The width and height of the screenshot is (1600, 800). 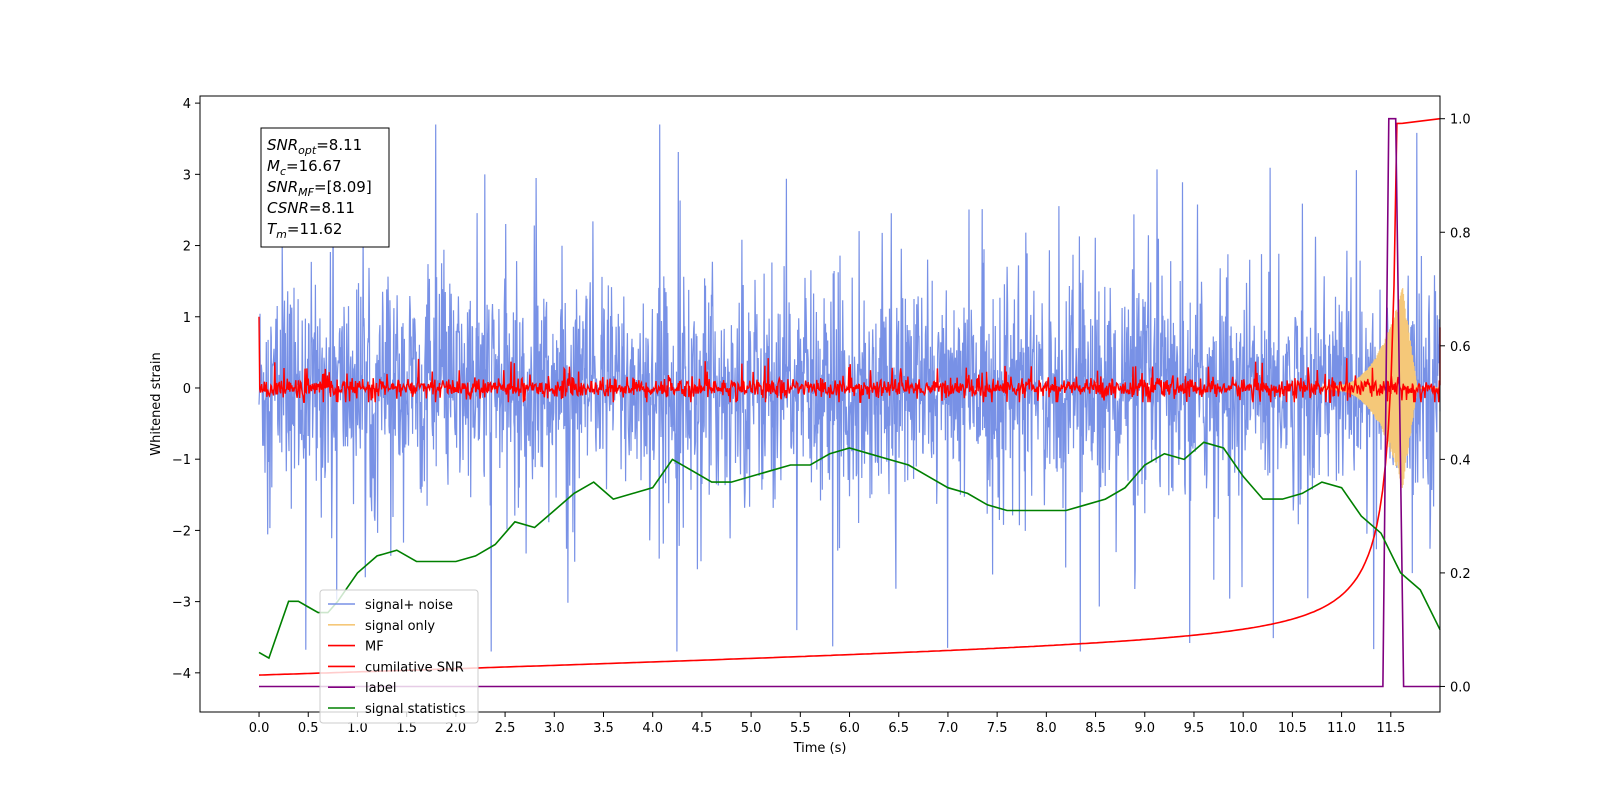 What do you see at coordinates (409, 605) in the screenshot?
I see `legend-label: signal+ noise` at bounding box center [409, 605].